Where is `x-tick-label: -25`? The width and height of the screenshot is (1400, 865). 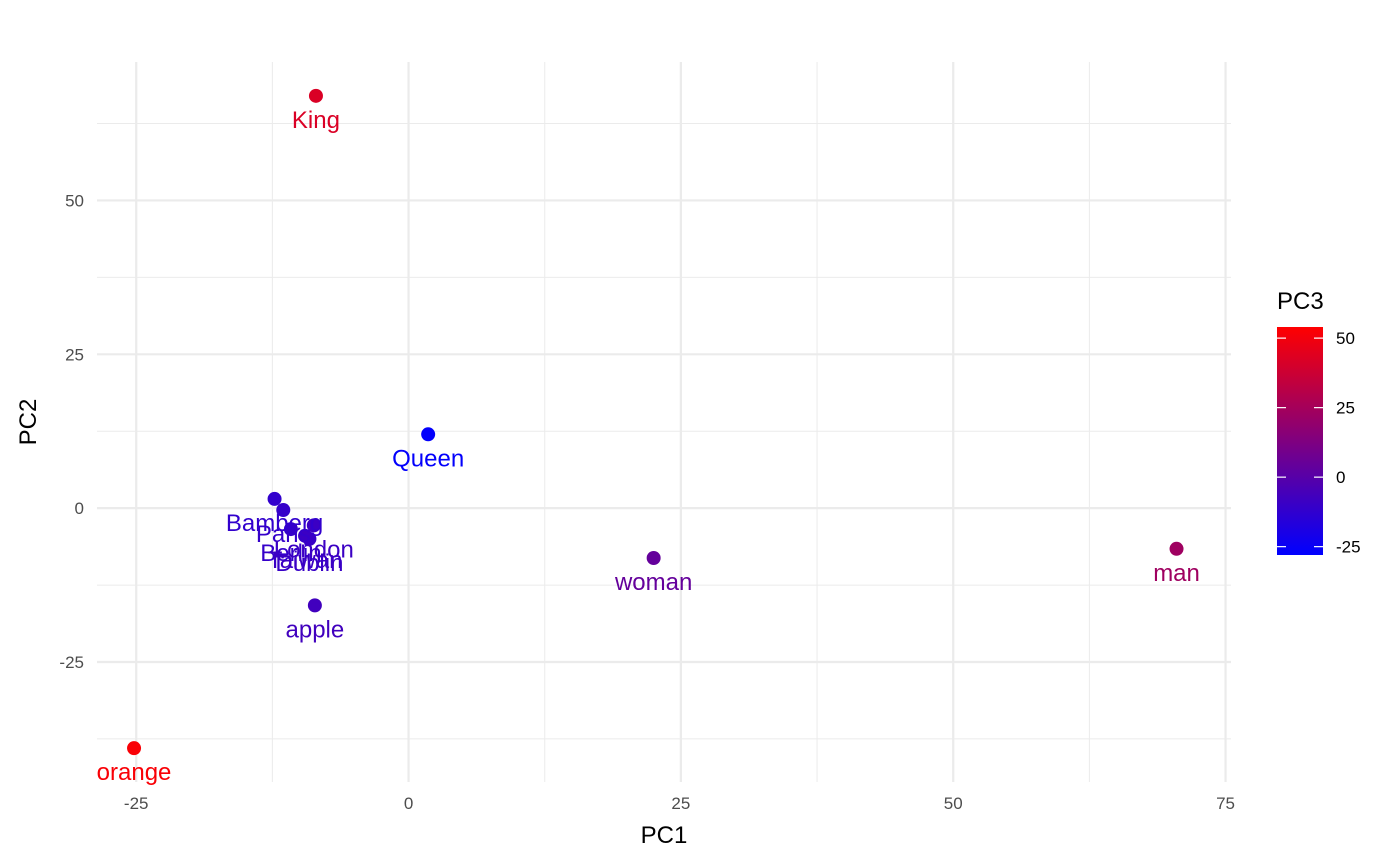
x-tick-label: -25 is located at coordinates (136, 803).